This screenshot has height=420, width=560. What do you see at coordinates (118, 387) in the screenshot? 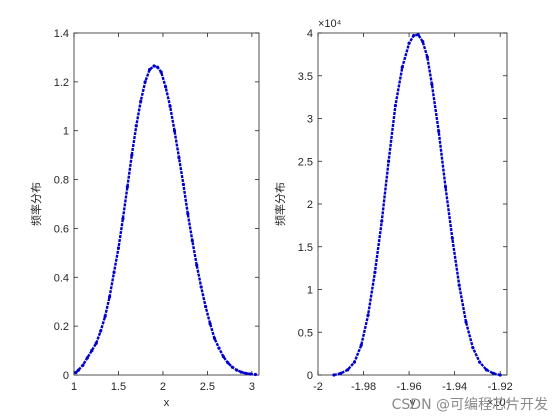
I see `x-tick-label: 1.5` at bounding box center [118, 387].